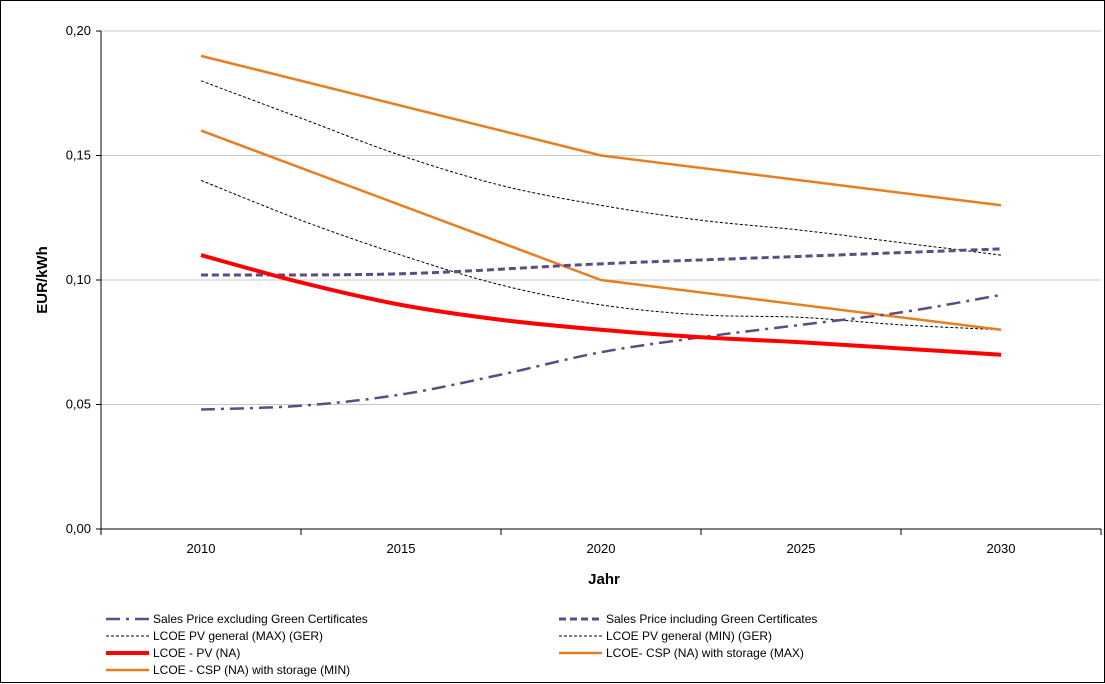  What do you see at coordinates (196, 653) in the screenshot?
I see `legend-label: LCOE - PV (NA)` at bounding box center [196, 653].